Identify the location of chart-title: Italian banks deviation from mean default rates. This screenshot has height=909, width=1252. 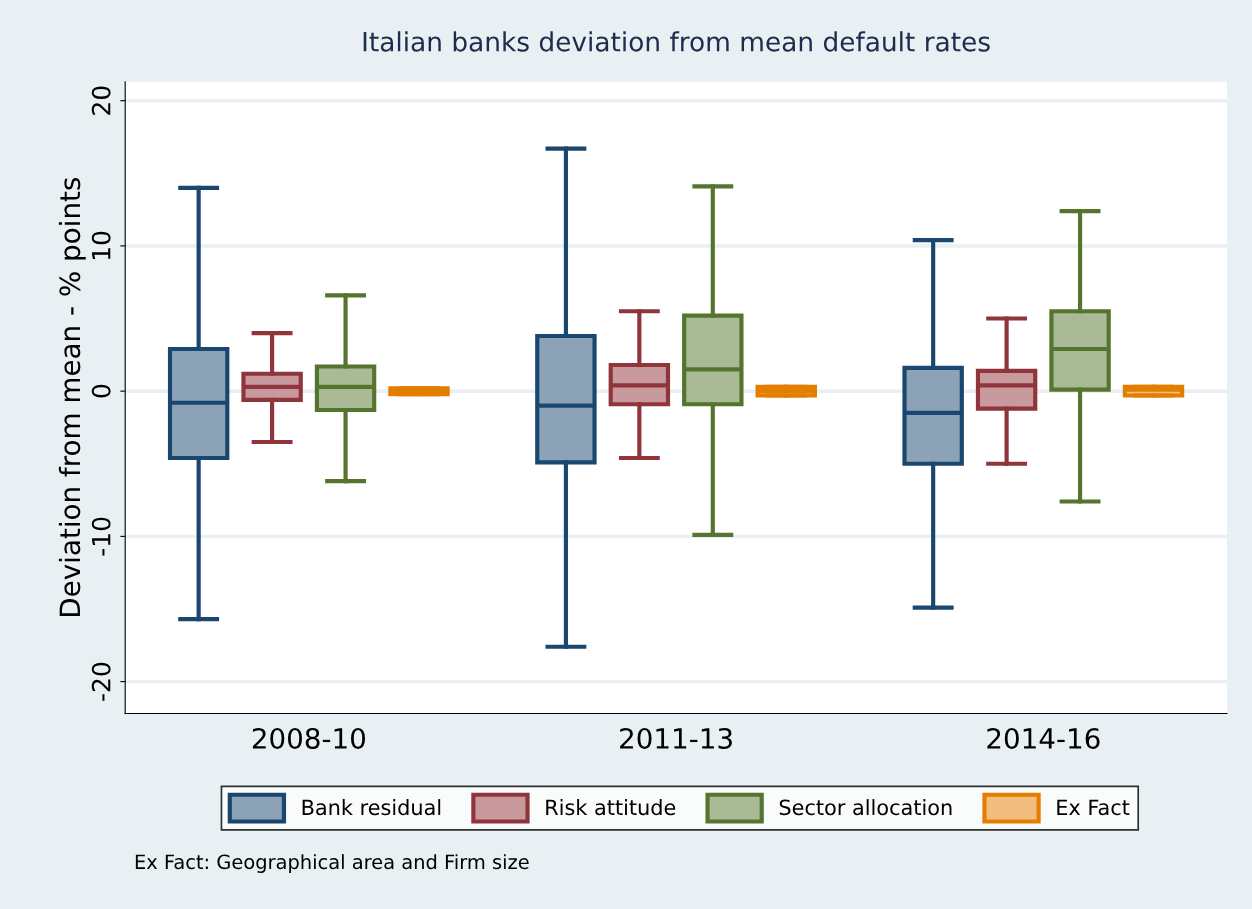
(676, 41).